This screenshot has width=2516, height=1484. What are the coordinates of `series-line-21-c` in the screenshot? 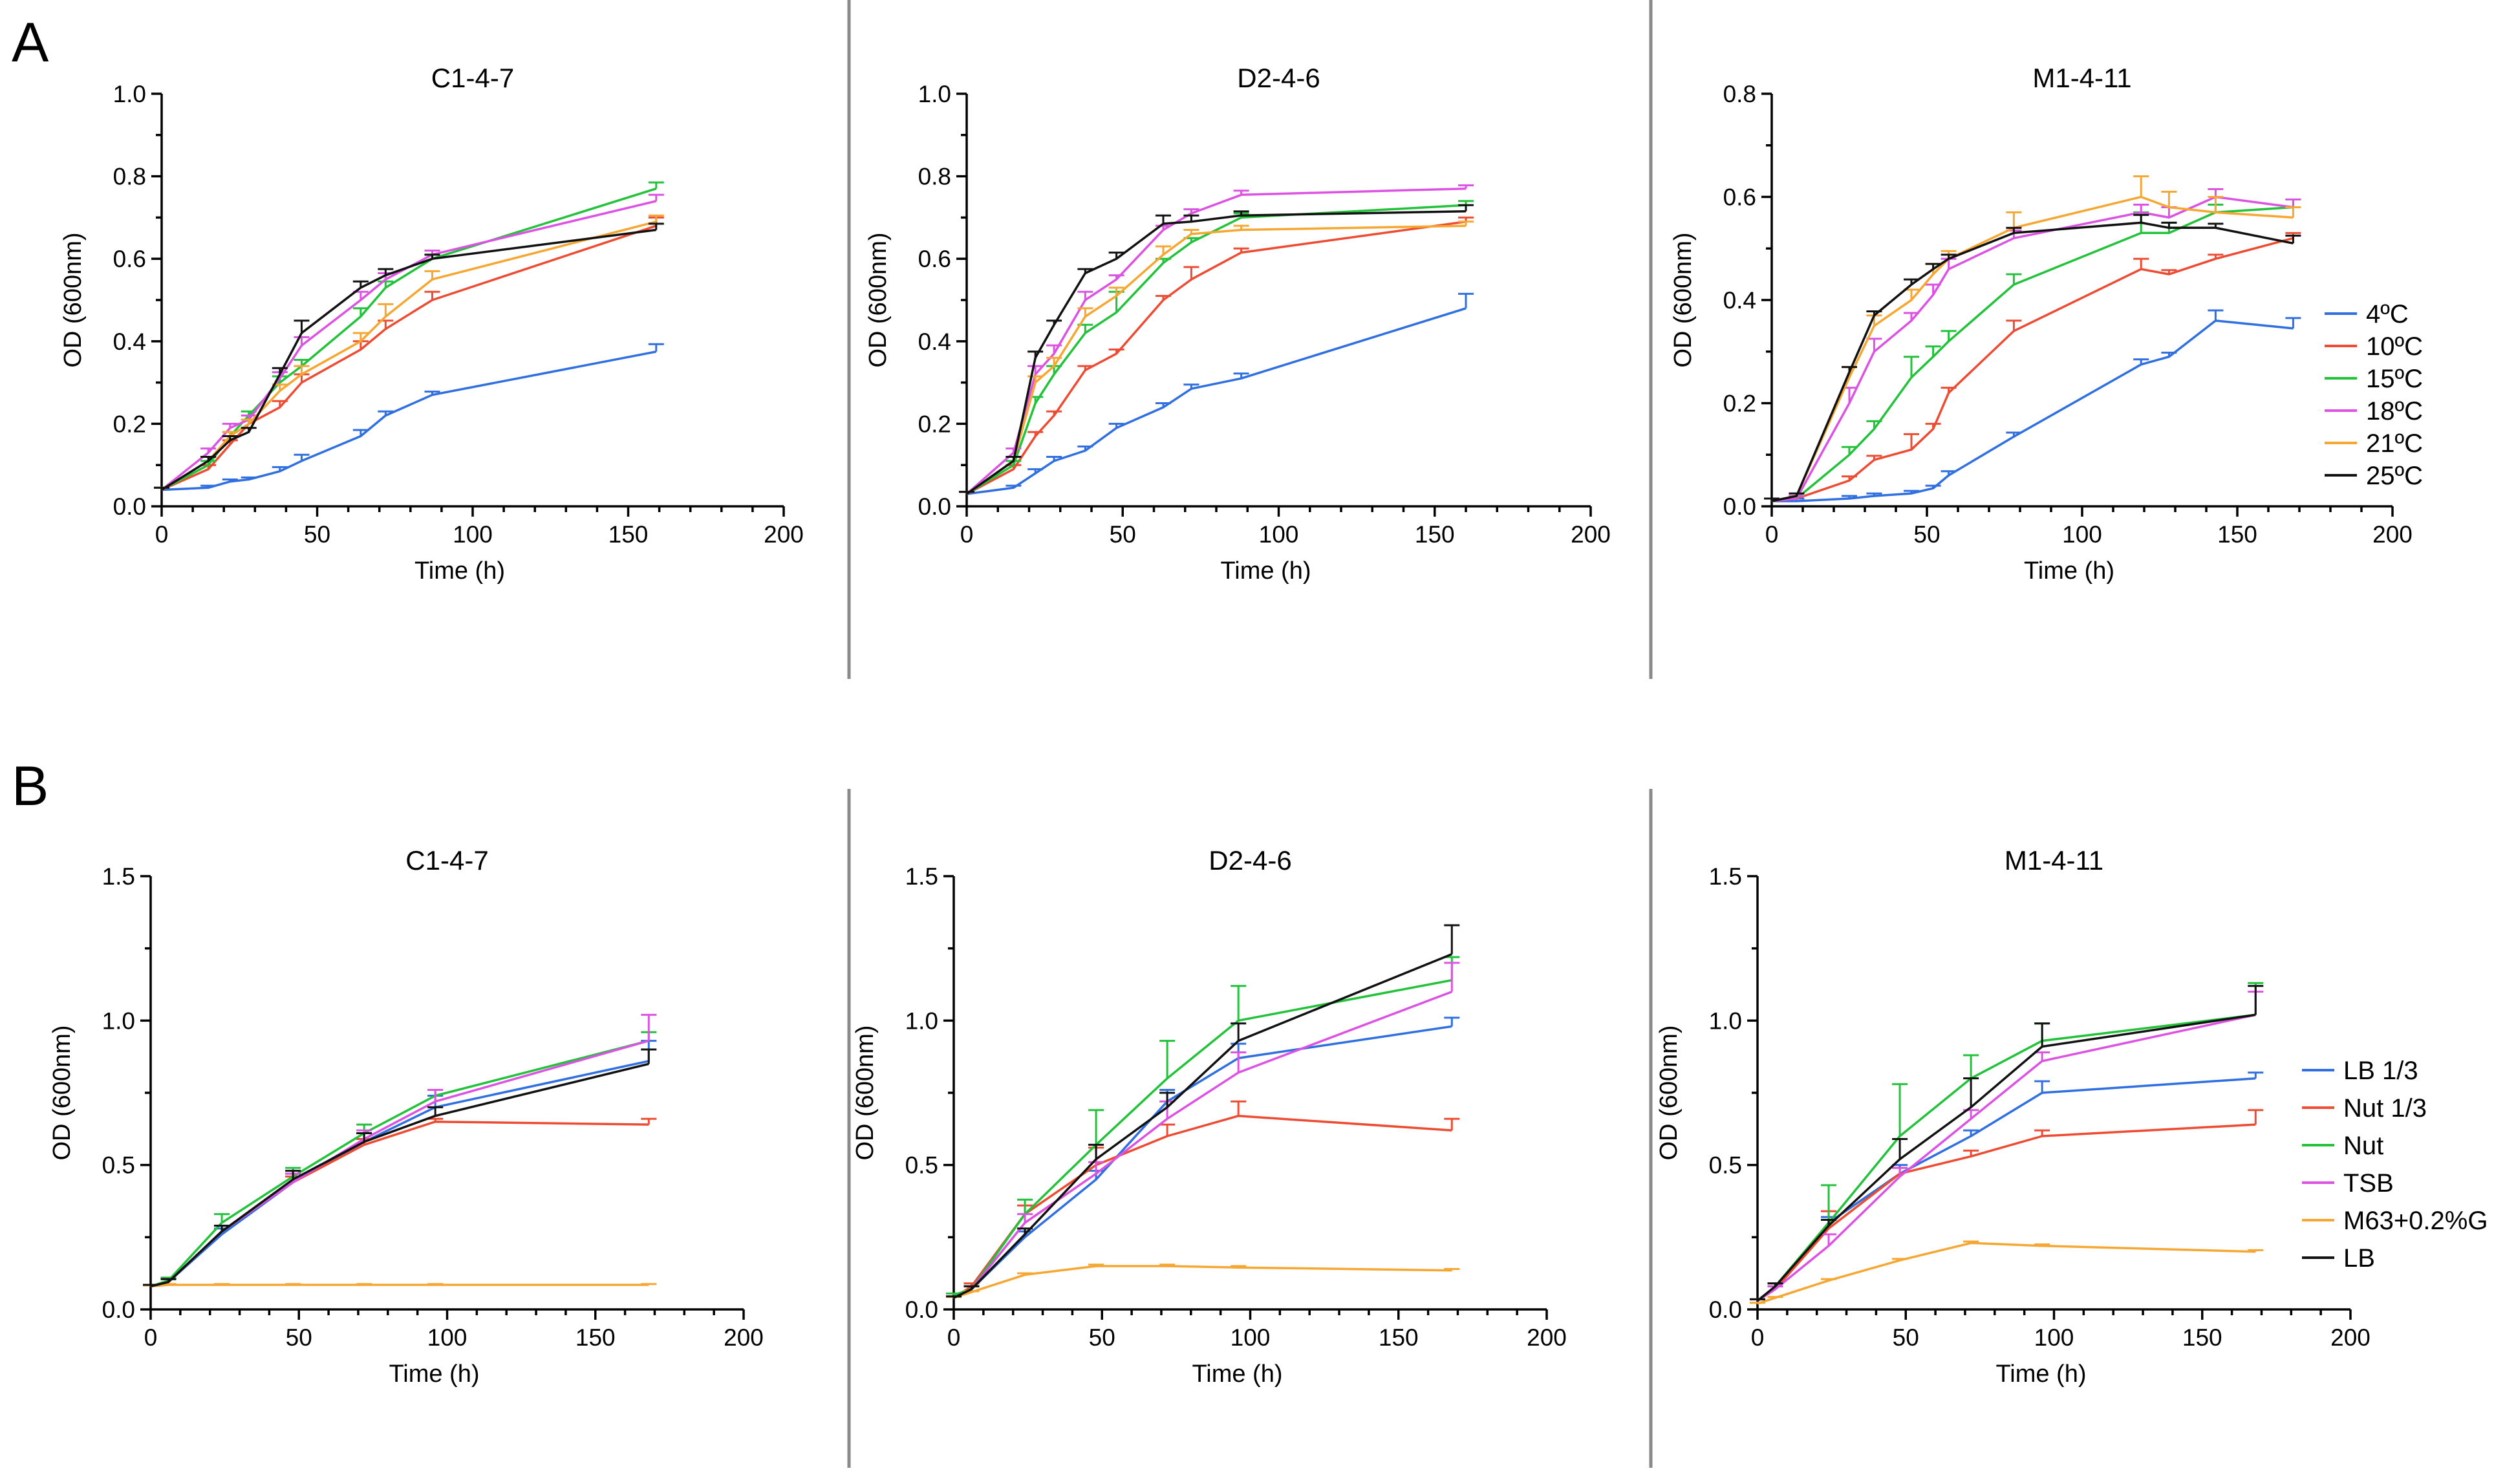 It's located at (1216, 359).